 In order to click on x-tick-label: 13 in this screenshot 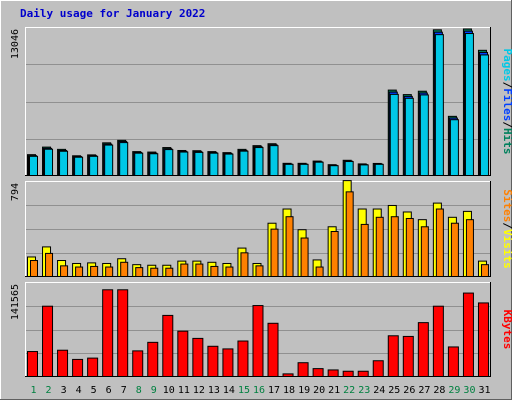, I will do `click(214, 390)`.